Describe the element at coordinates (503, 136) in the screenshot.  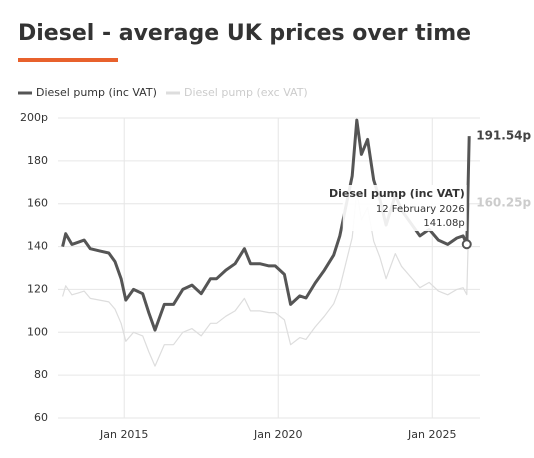
I see `end-label: 191.54p` at that location.